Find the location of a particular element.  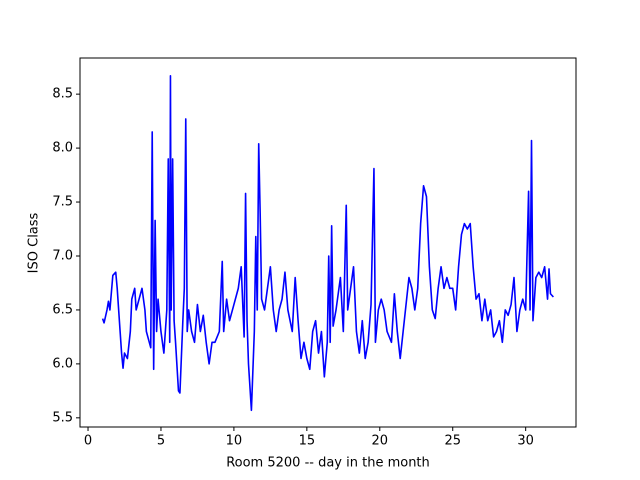

y-tick-label: 6.0 is located at coordinates (62, 363).